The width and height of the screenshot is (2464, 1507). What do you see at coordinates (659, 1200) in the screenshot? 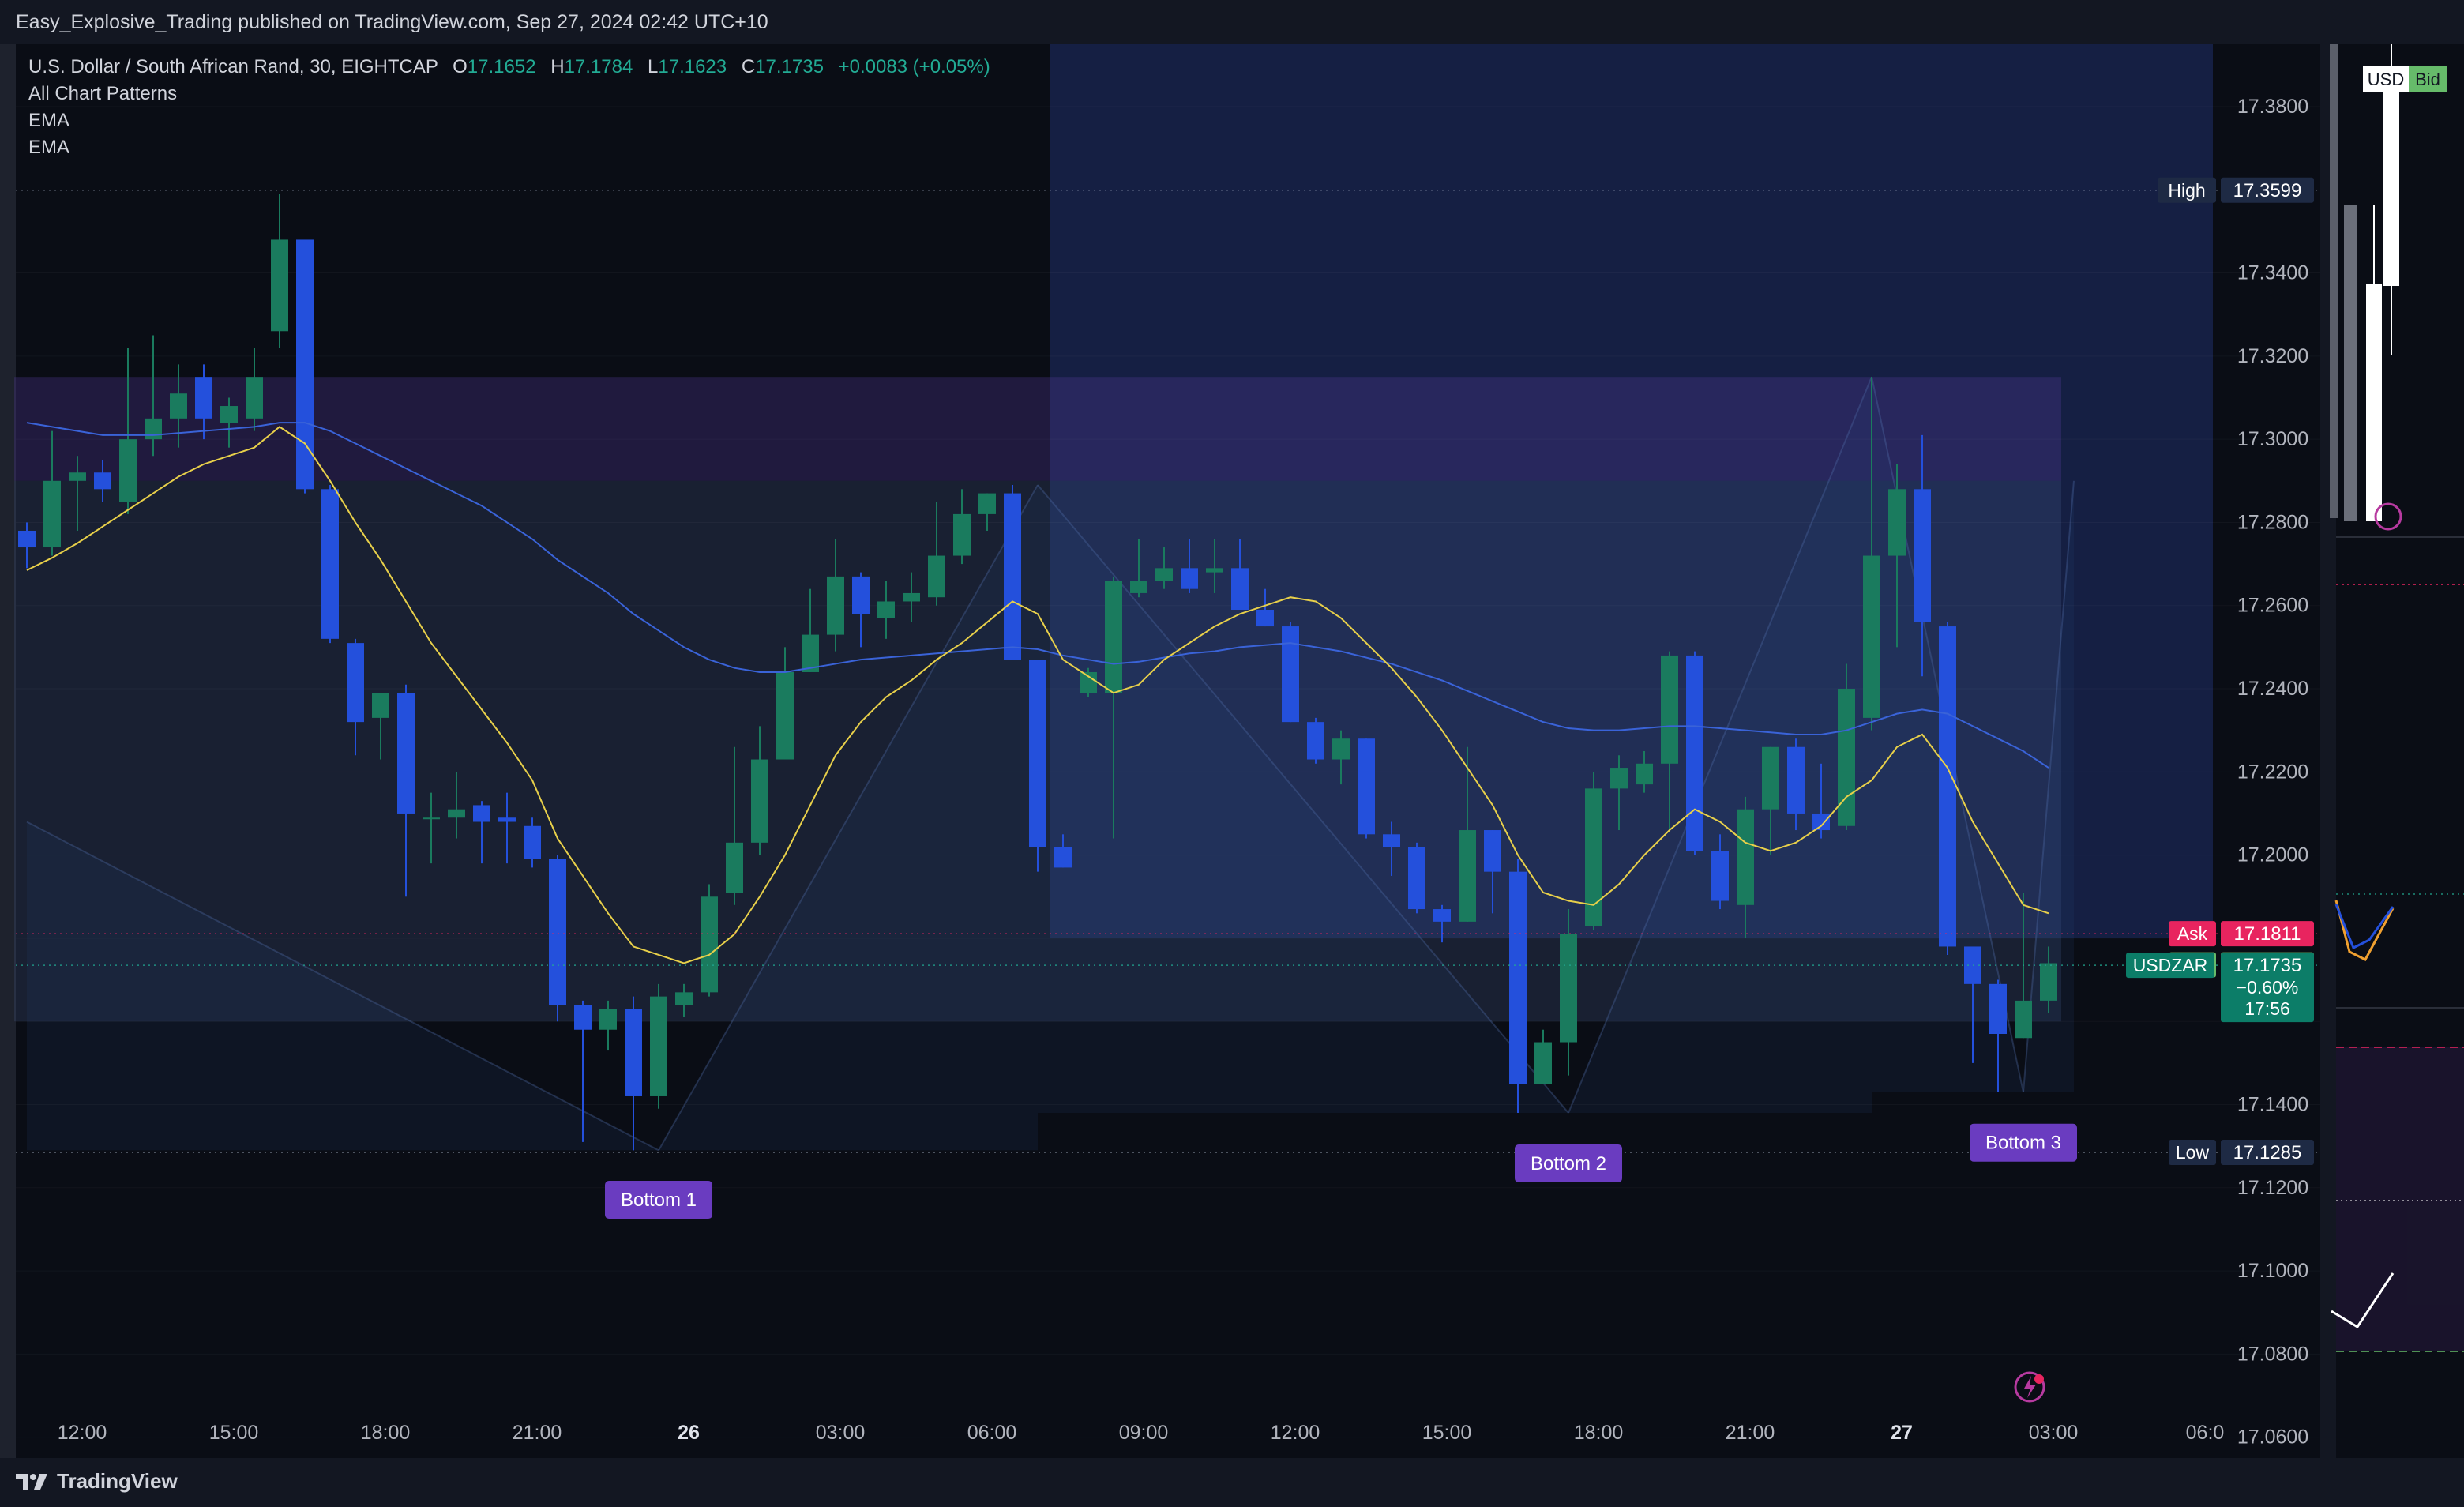
I see `pattern-label: Bottom 1` at bounding box center [659, 1200].